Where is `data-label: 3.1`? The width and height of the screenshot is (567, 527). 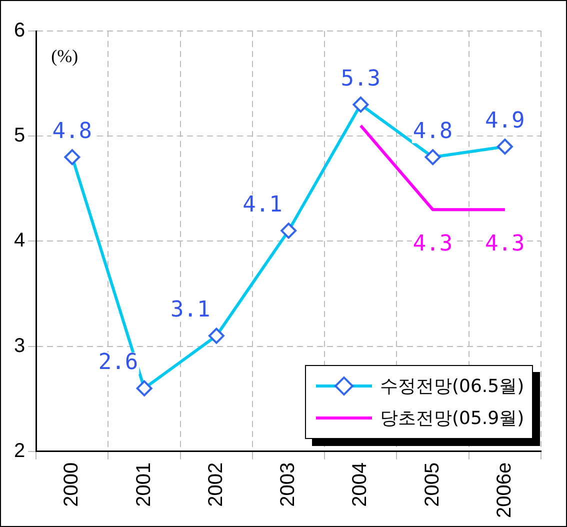 data-label: 3.1 is located at coordinates (190, 310).